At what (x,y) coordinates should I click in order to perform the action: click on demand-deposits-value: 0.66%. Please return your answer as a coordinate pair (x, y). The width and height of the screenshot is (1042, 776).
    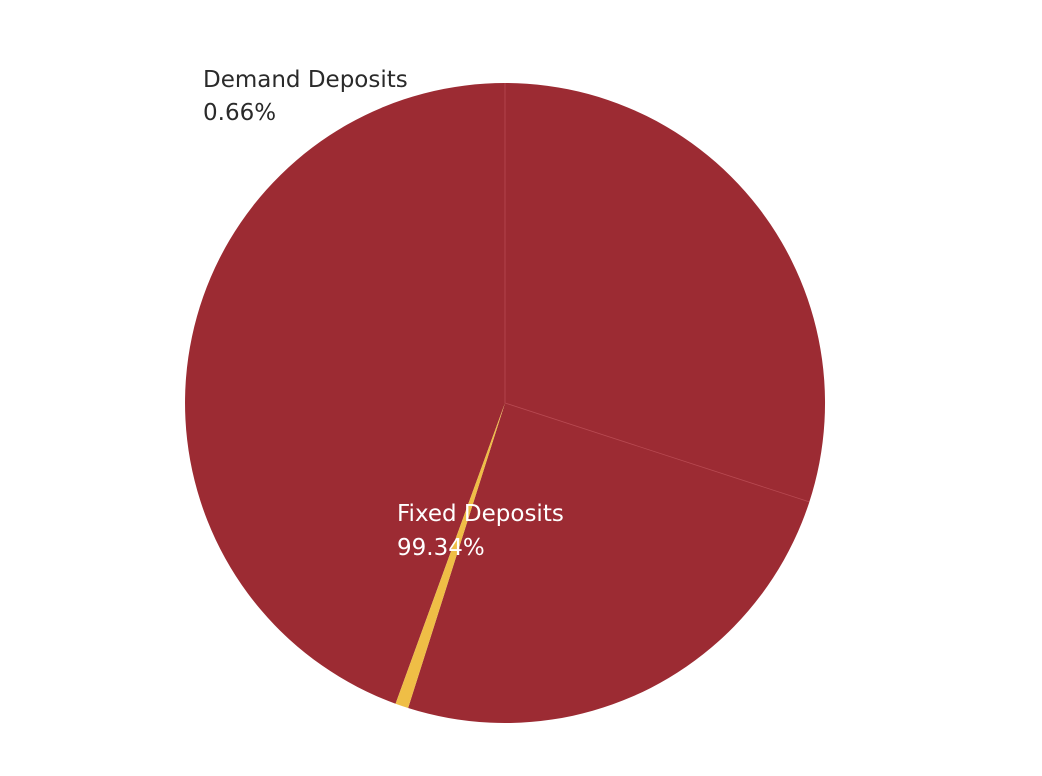
    Looking at the image, I should click on (239, 113).